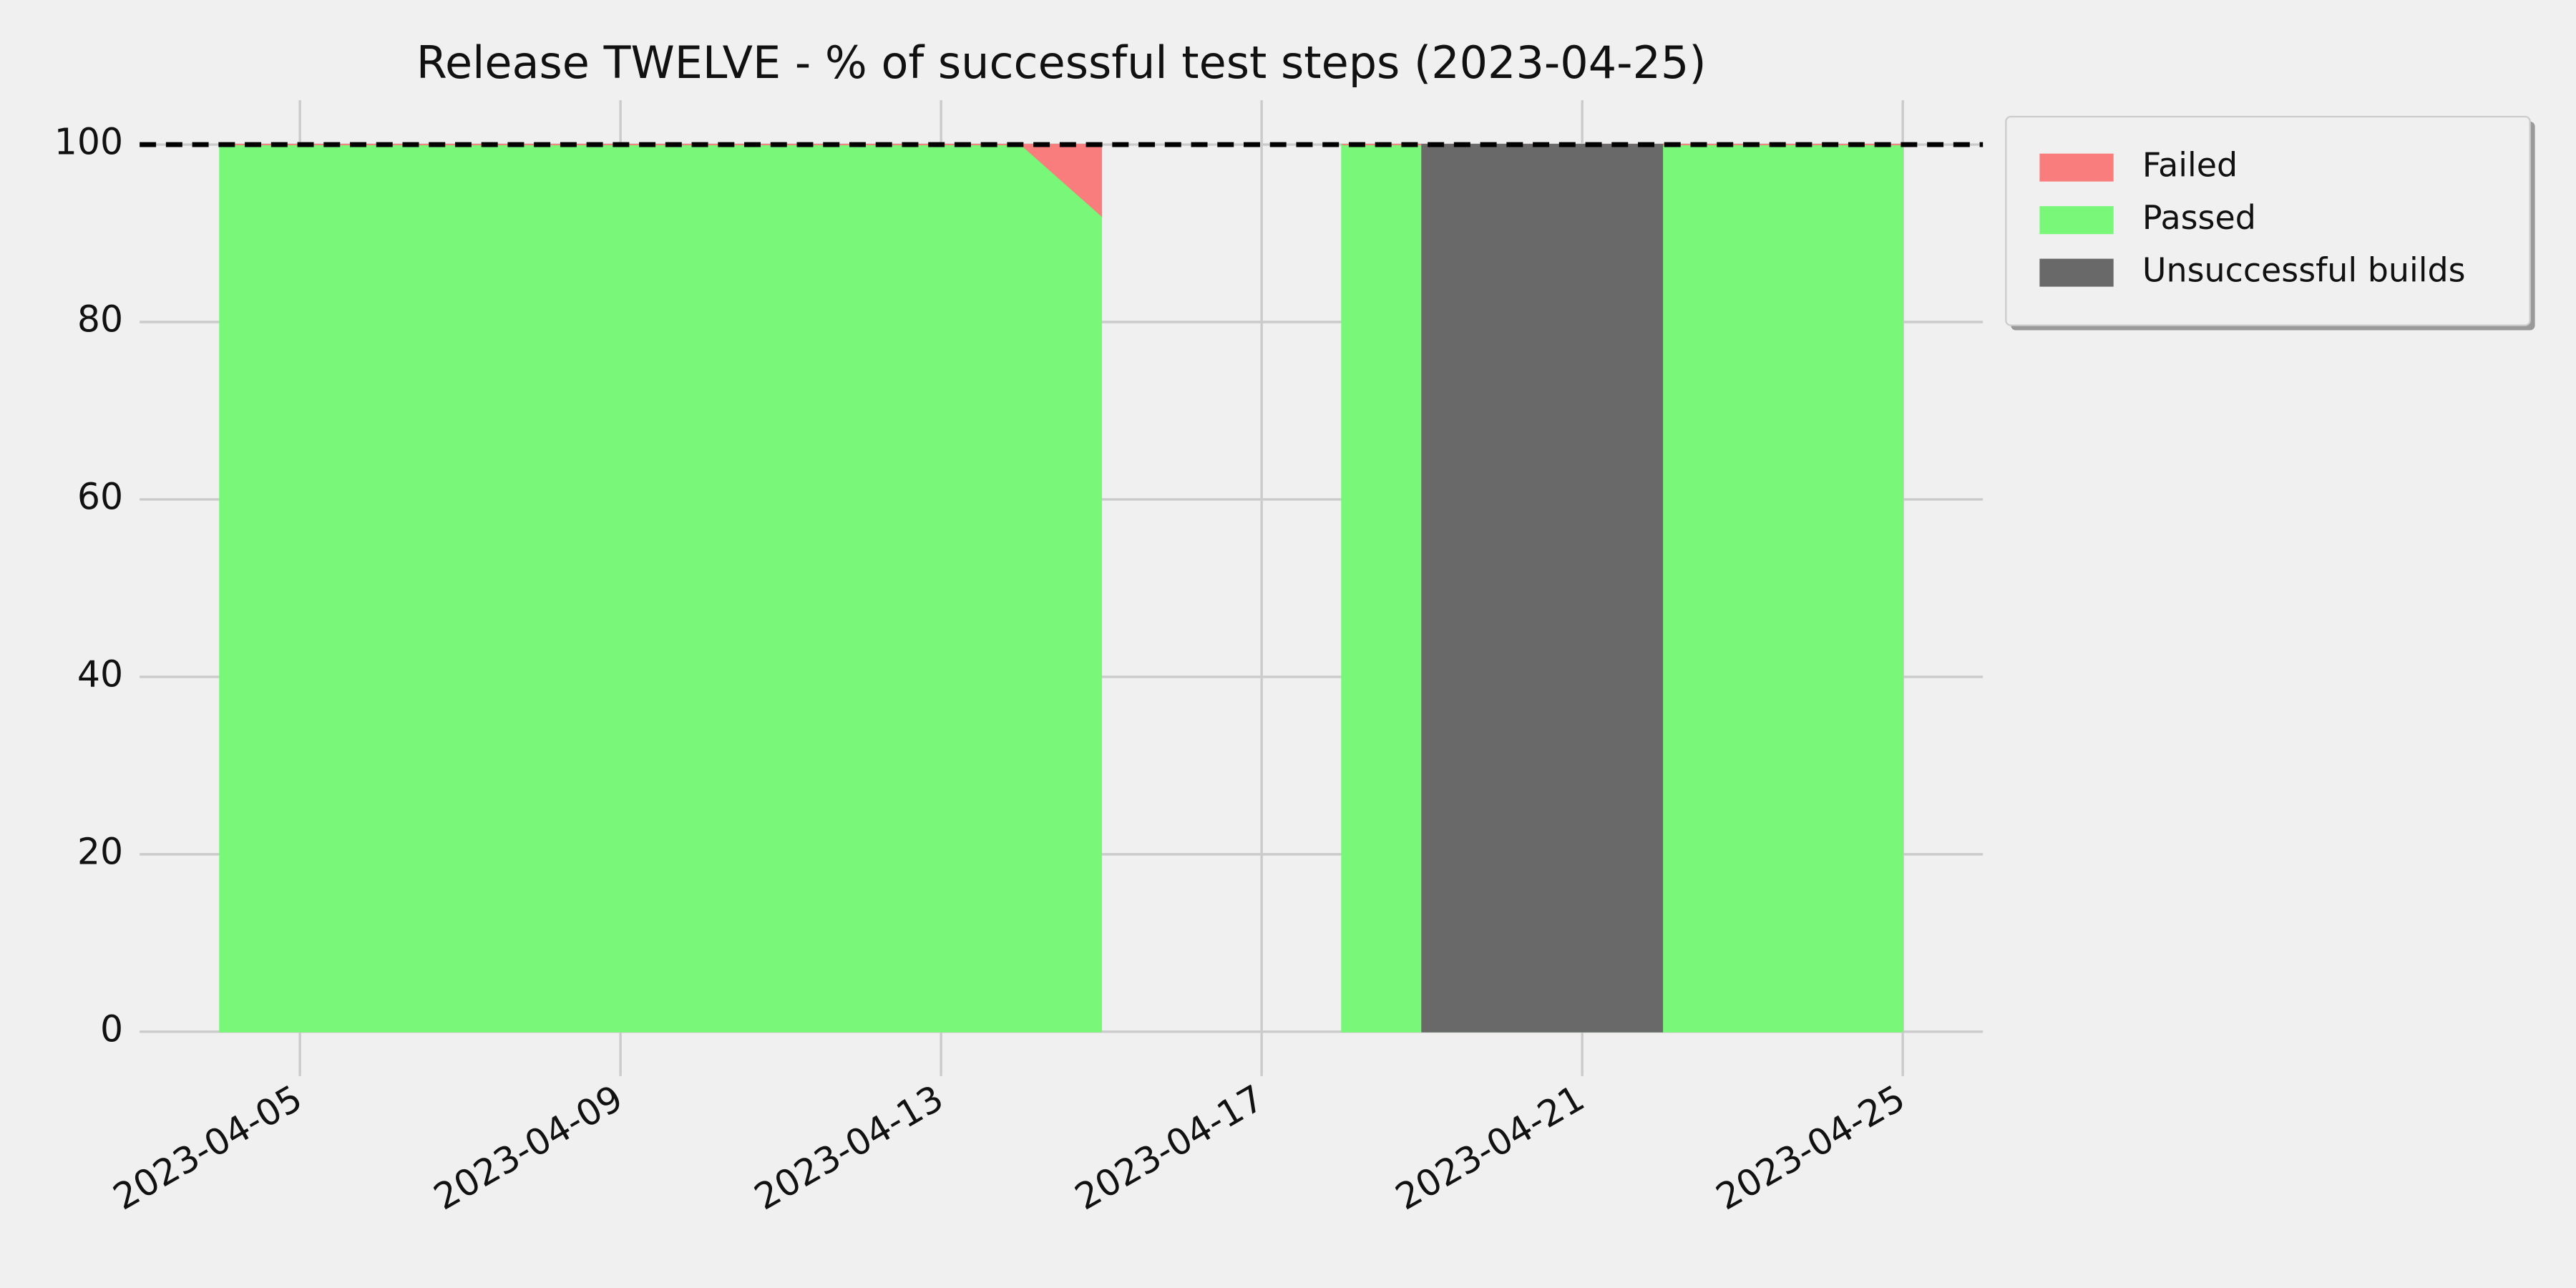  What do you see at coordinates (100, 496) in the screenshot?
I see `y-tick-label: 60` at bounding box center [100, 496].